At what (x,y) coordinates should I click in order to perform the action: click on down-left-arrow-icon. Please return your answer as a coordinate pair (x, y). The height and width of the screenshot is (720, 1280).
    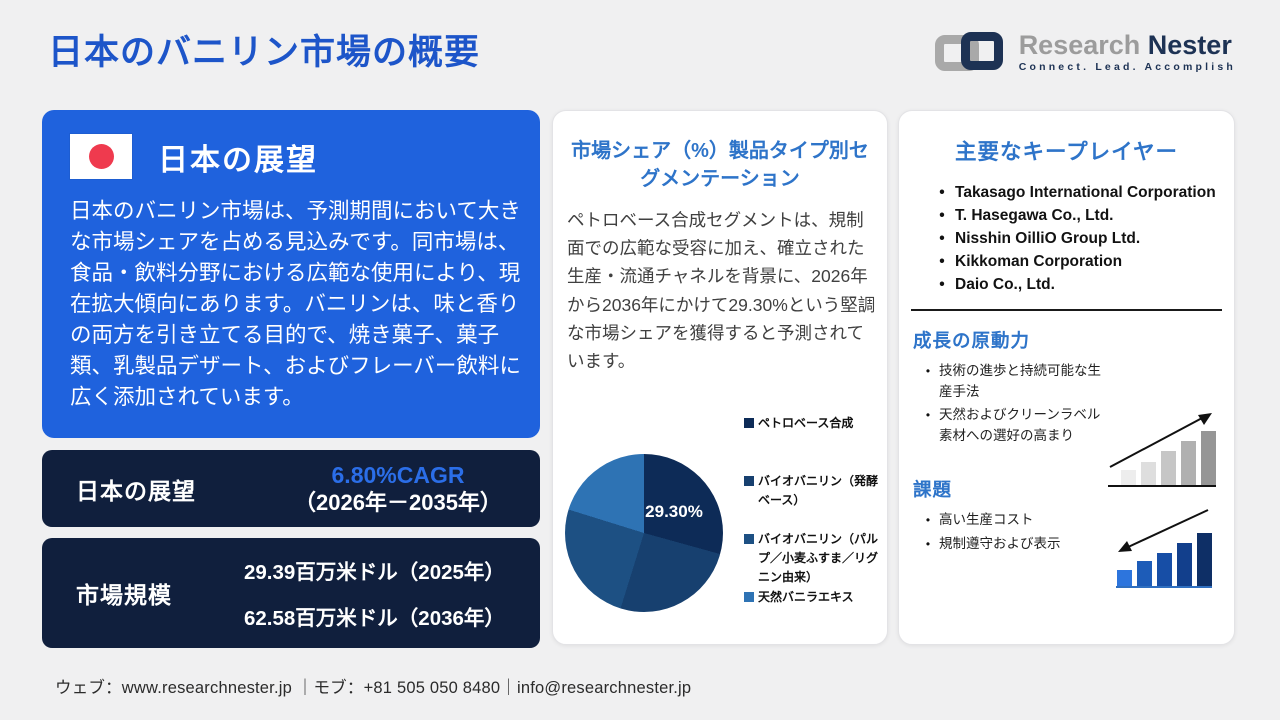
    Looking at the image, I should click on (1163, 530).